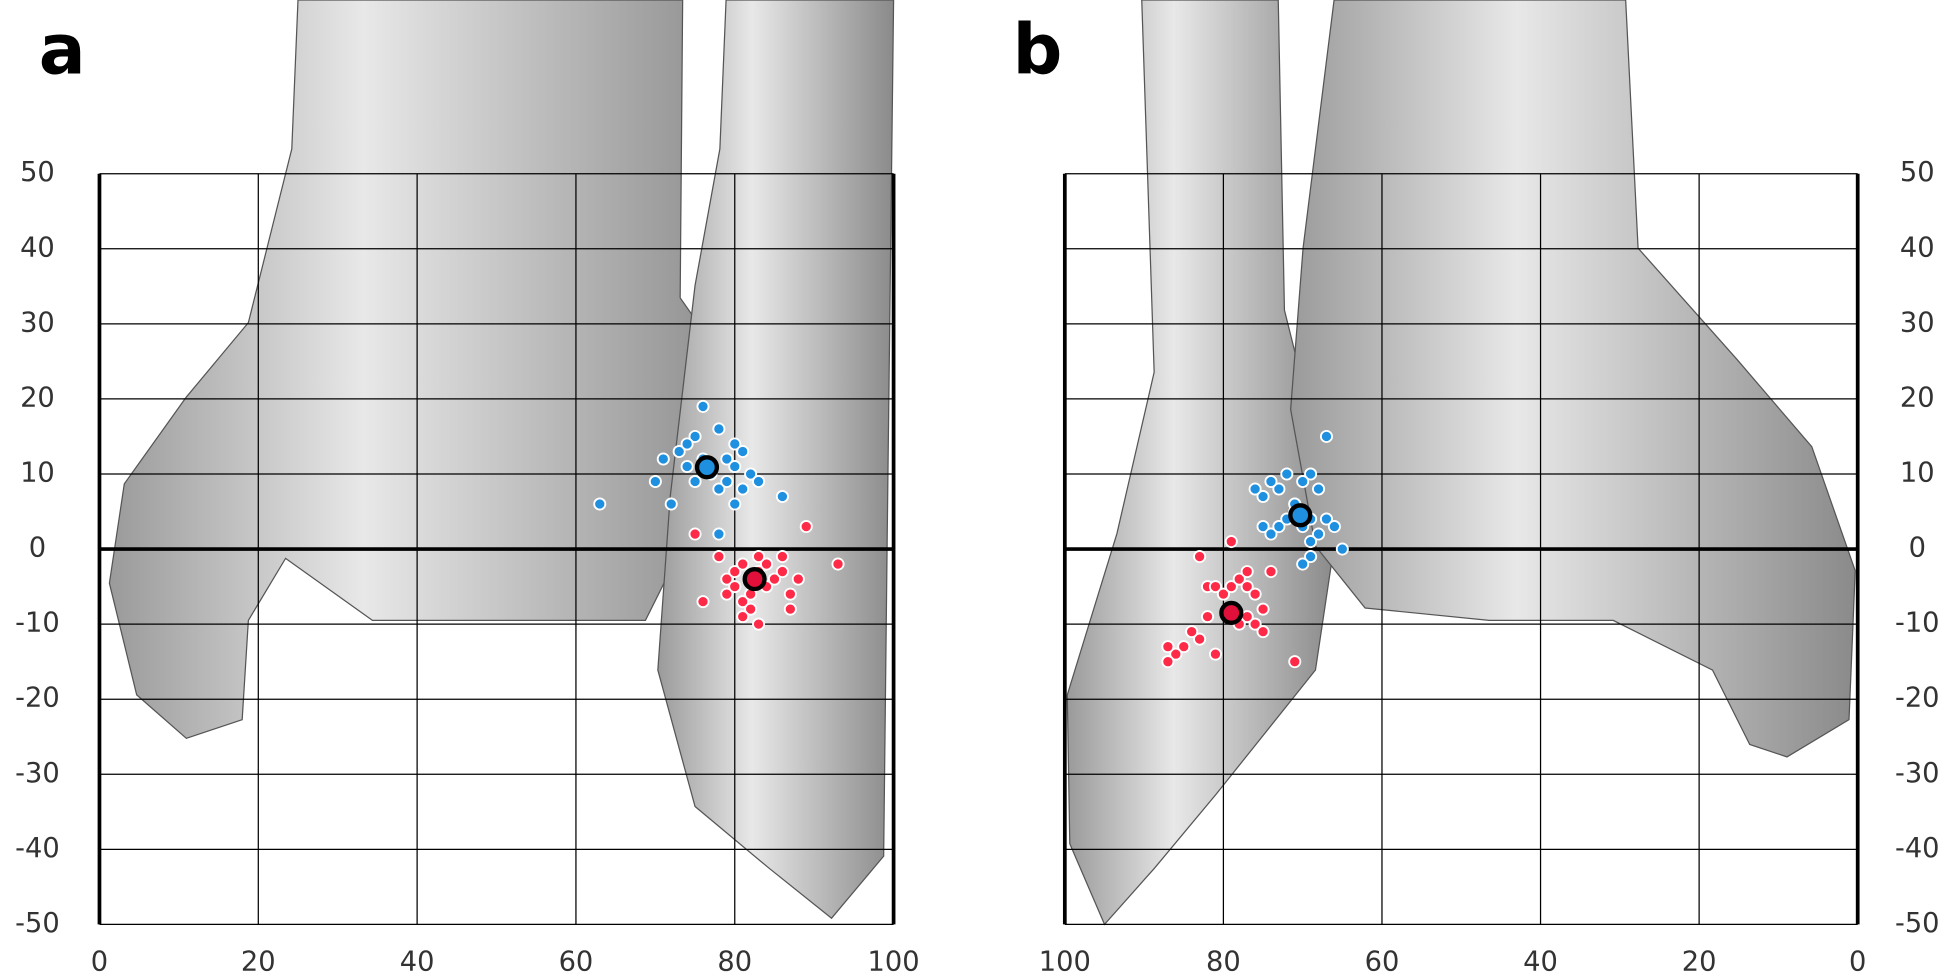 This screenshot has width=1946, height=979. I want to click on panel-label: b, so click(1038, 51).